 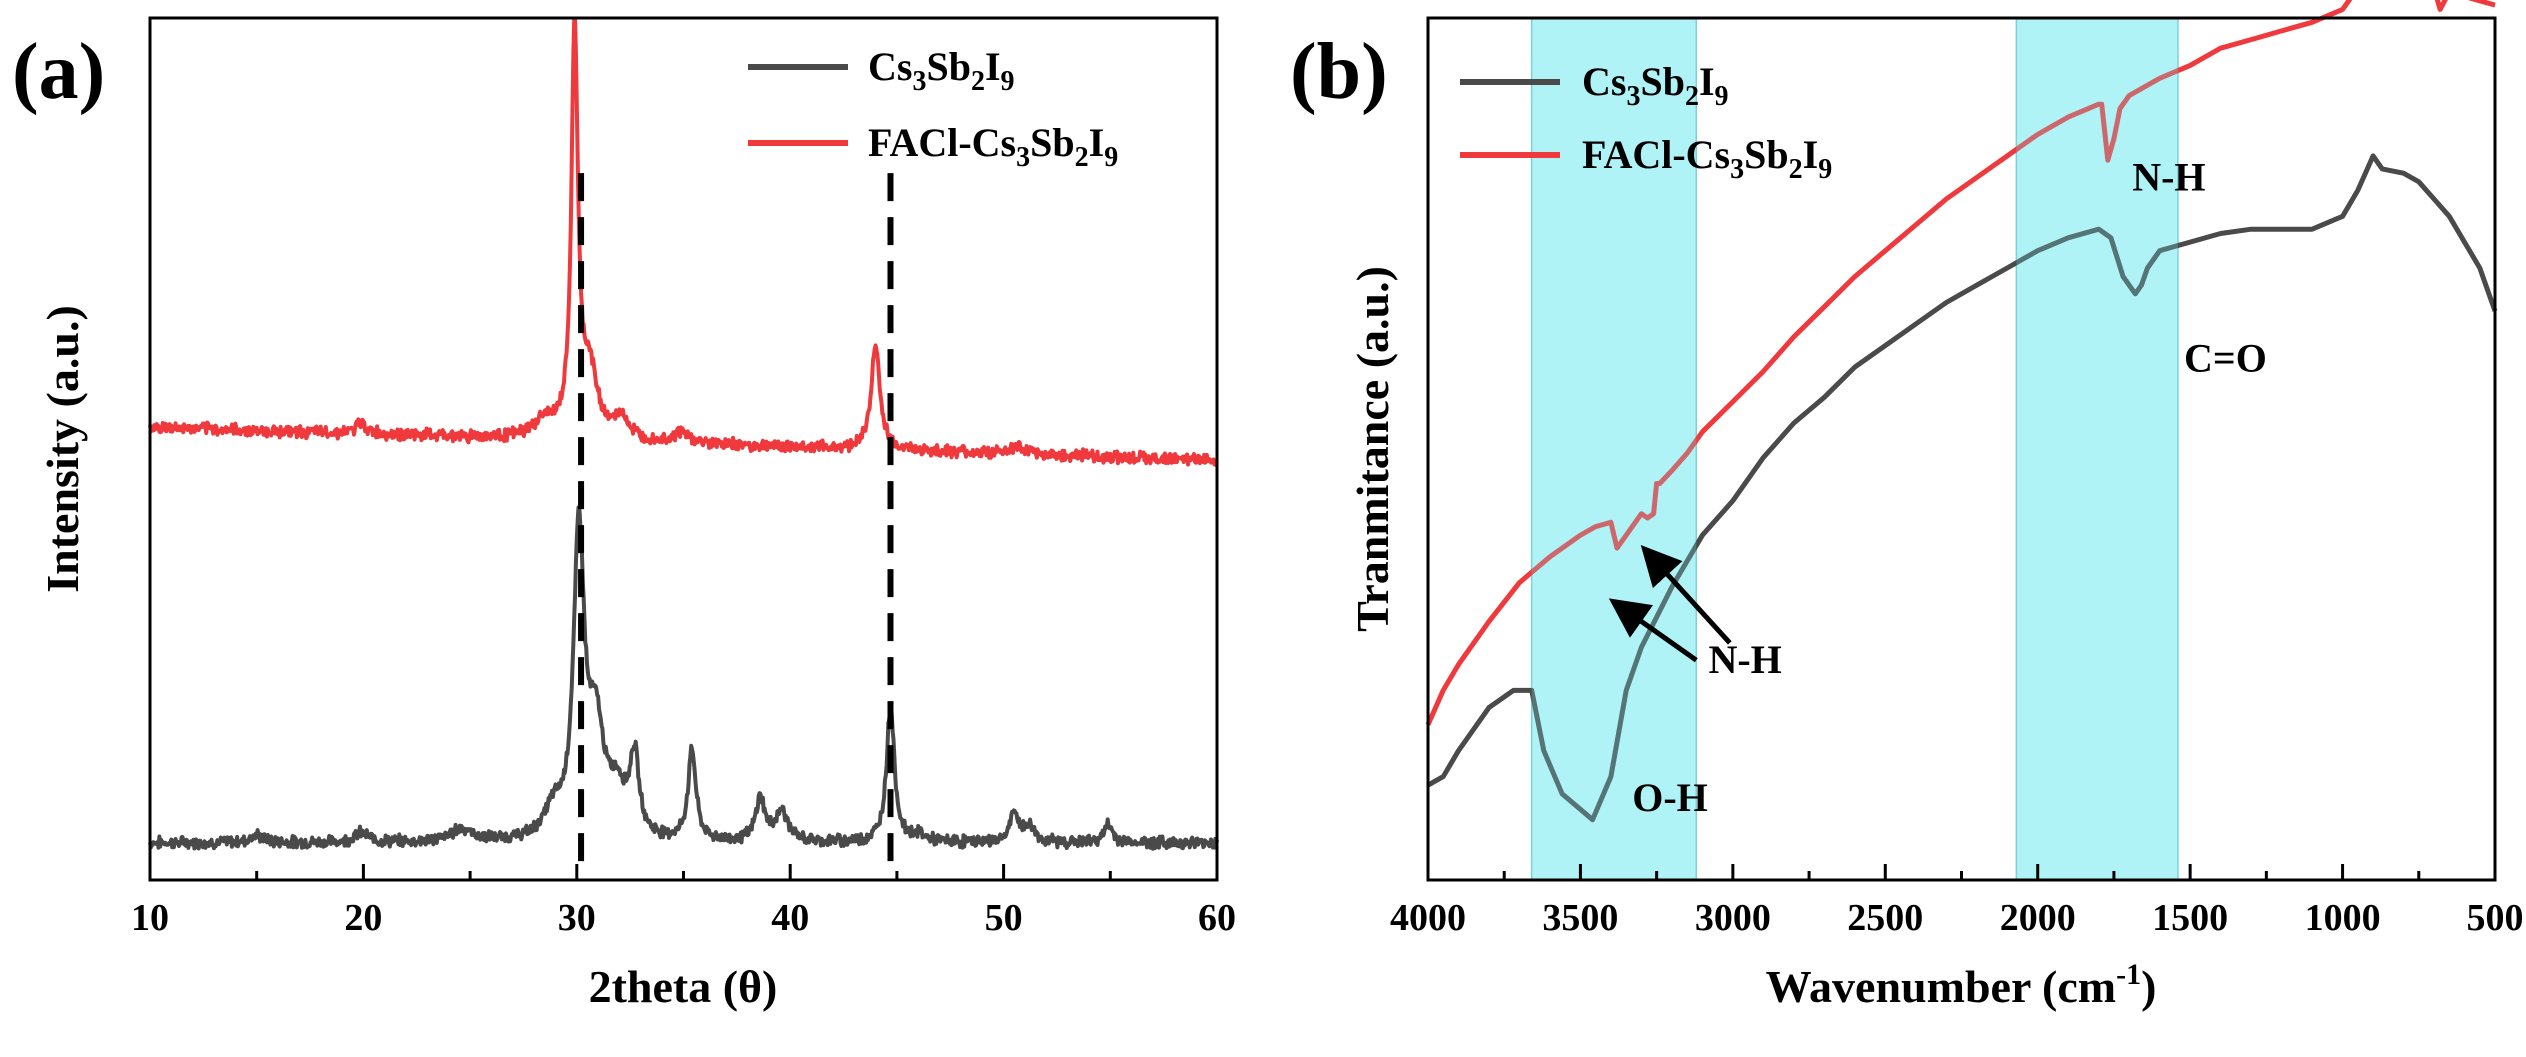 What do you see at coordinates (2343, 918) in the screenshot?
I see `panel-b-x-tick-label: 1000` at bounding box center [2343, 918].